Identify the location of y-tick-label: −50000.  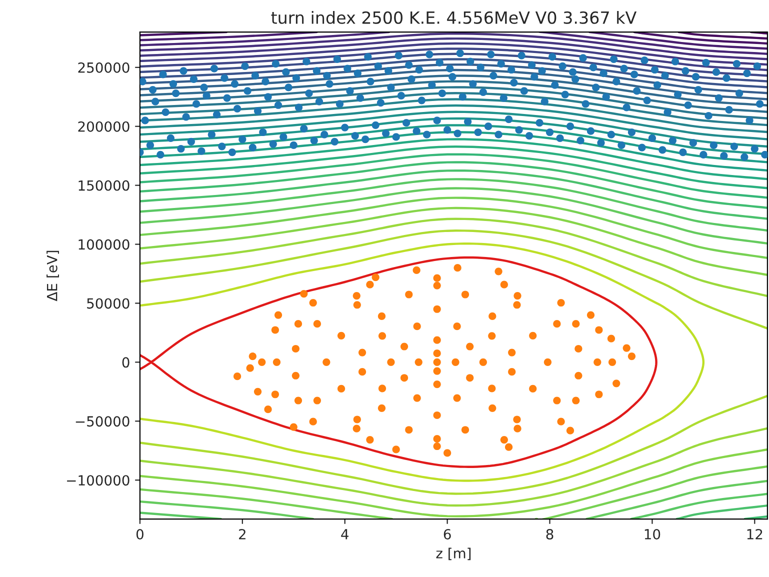
(103, 421).